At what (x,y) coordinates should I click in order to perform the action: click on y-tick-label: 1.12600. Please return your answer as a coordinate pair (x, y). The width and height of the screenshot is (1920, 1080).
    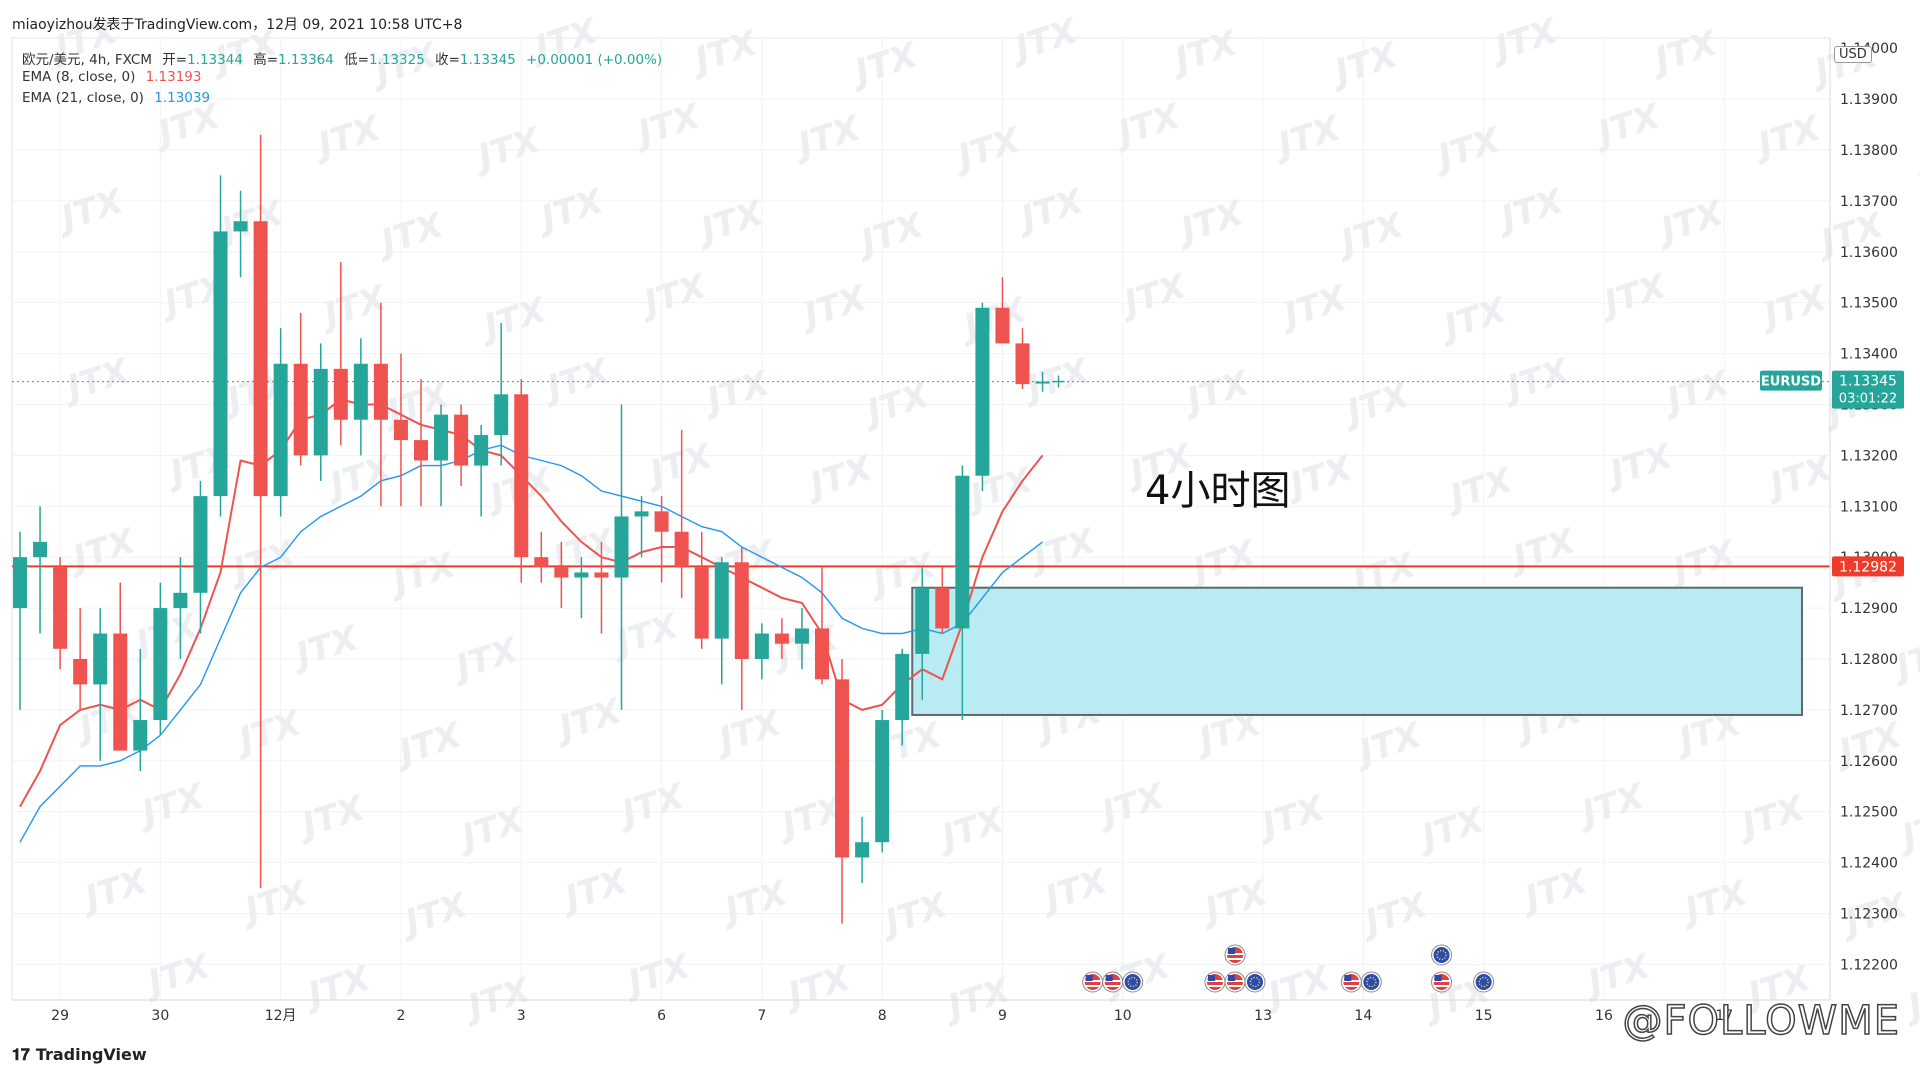
    Looking at the image, I should click on (1869, 762).